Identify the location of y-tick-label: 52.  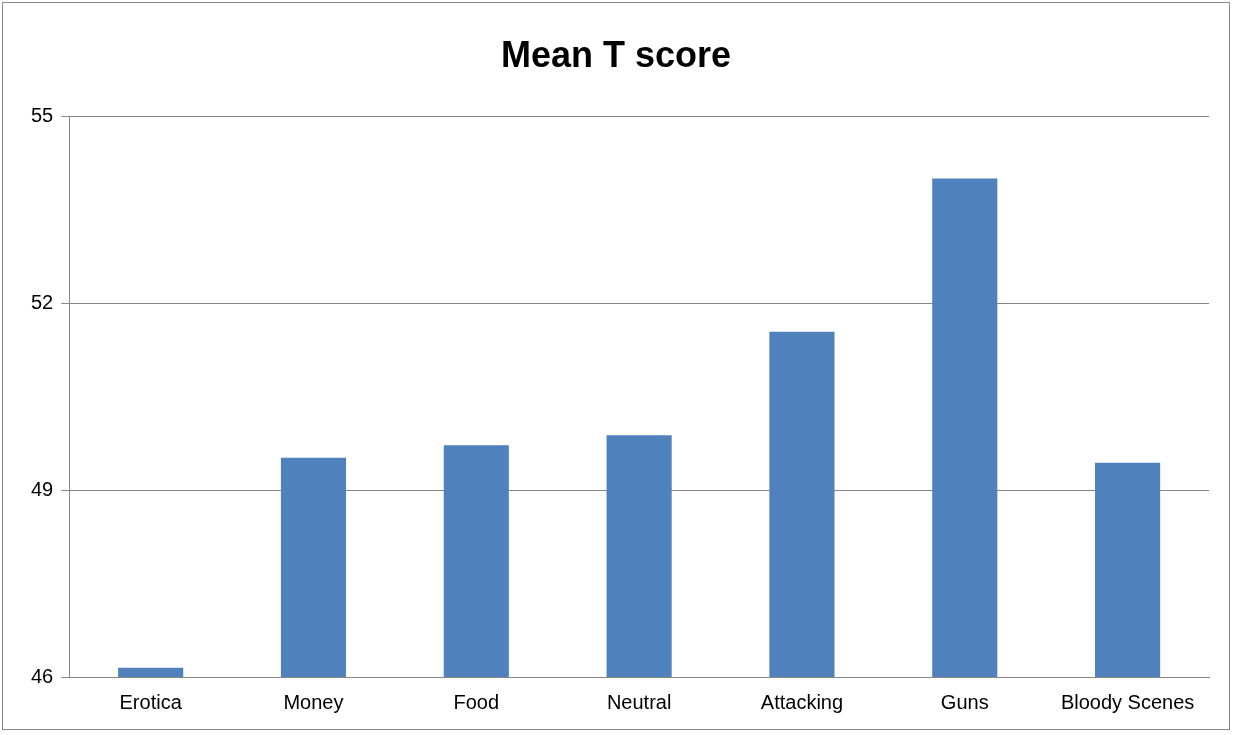
(42, 301).